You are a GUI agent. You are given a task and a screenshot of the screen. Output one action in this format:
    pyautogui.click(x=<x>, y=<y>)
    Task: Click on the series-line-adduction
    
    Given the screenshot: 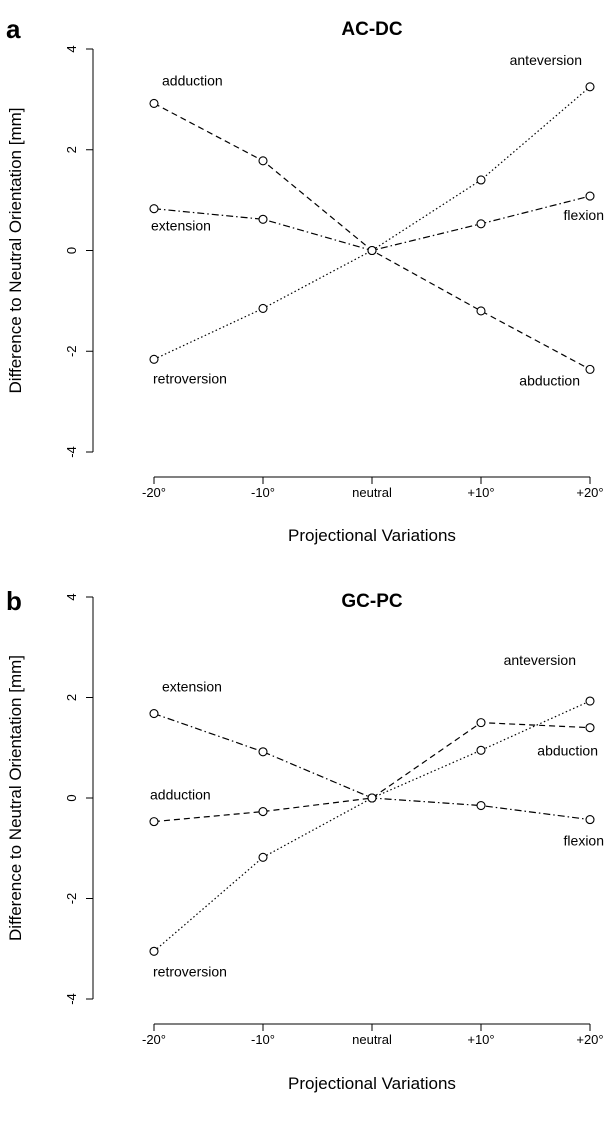 What is the action you would take?
    pyautogui.click(x=372, y=772)
    